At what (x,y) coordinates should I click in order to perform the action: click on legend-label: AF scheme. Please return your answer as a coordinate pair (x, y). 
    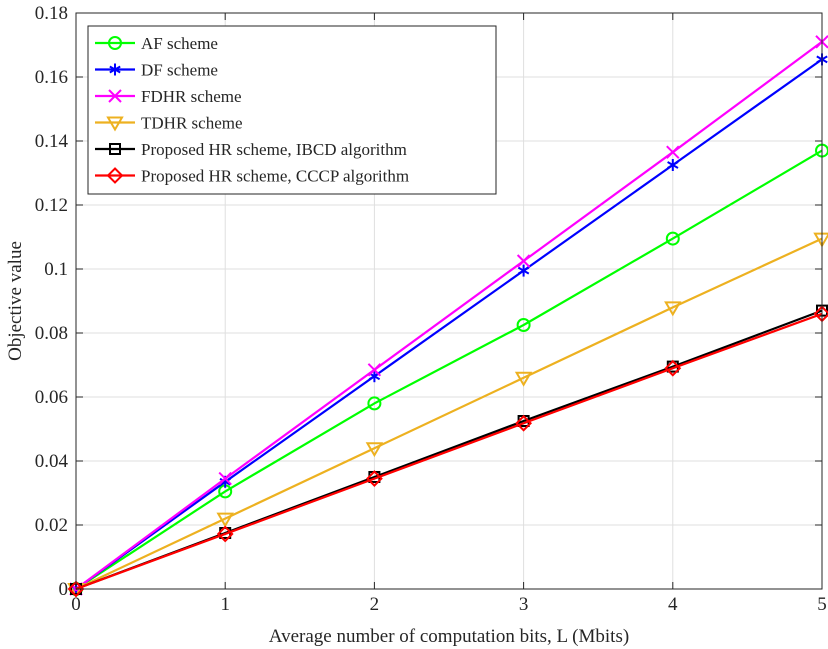
    Looking at the image, I should click on (179, 43).